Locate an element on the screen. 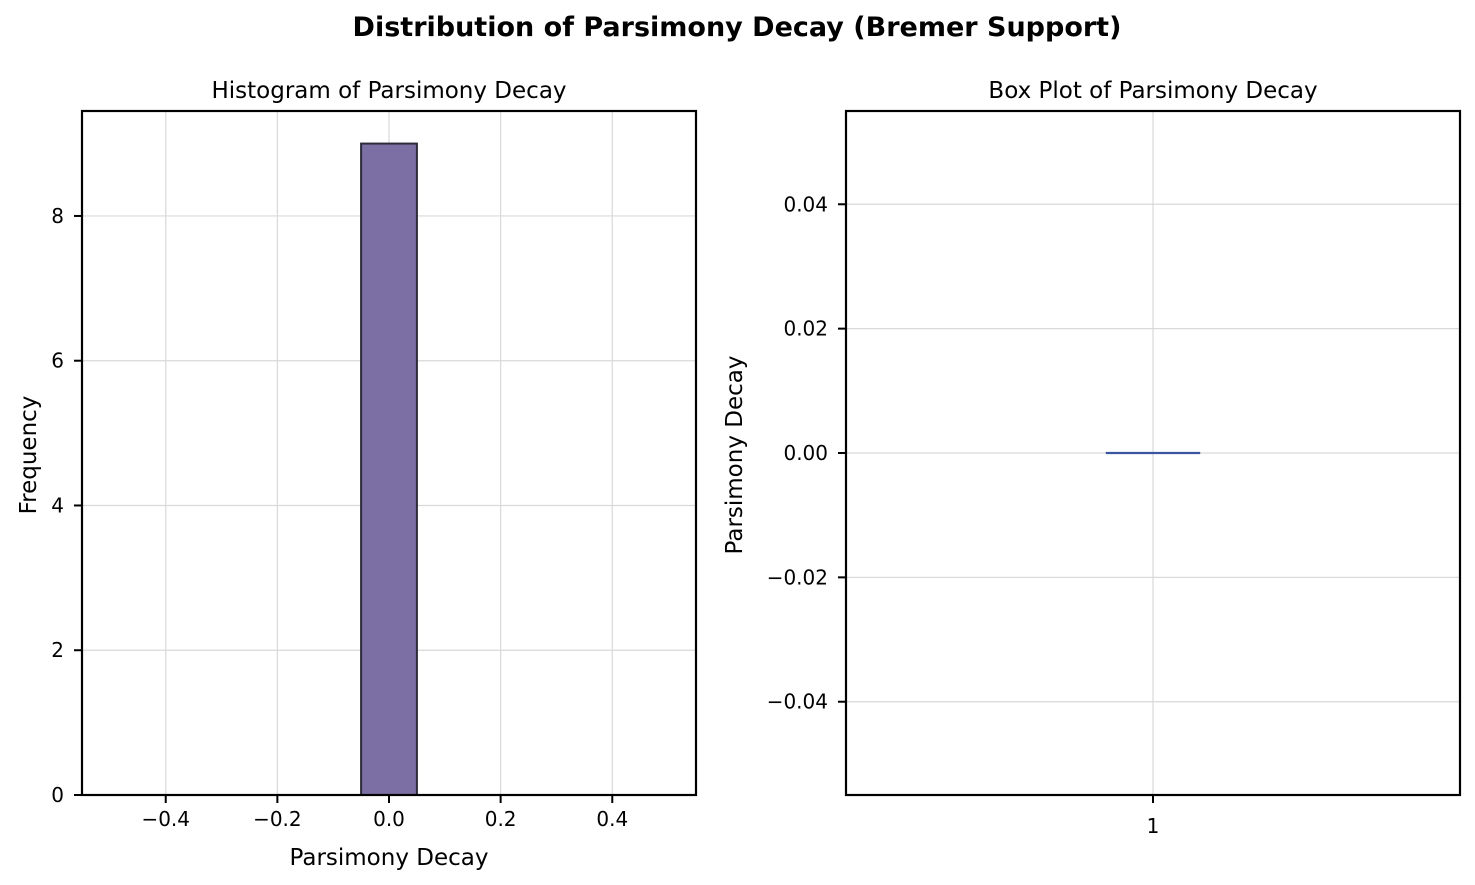  boxplot-title: Box Plot of Parsimony Decay is located at coordinates (1152, 91).